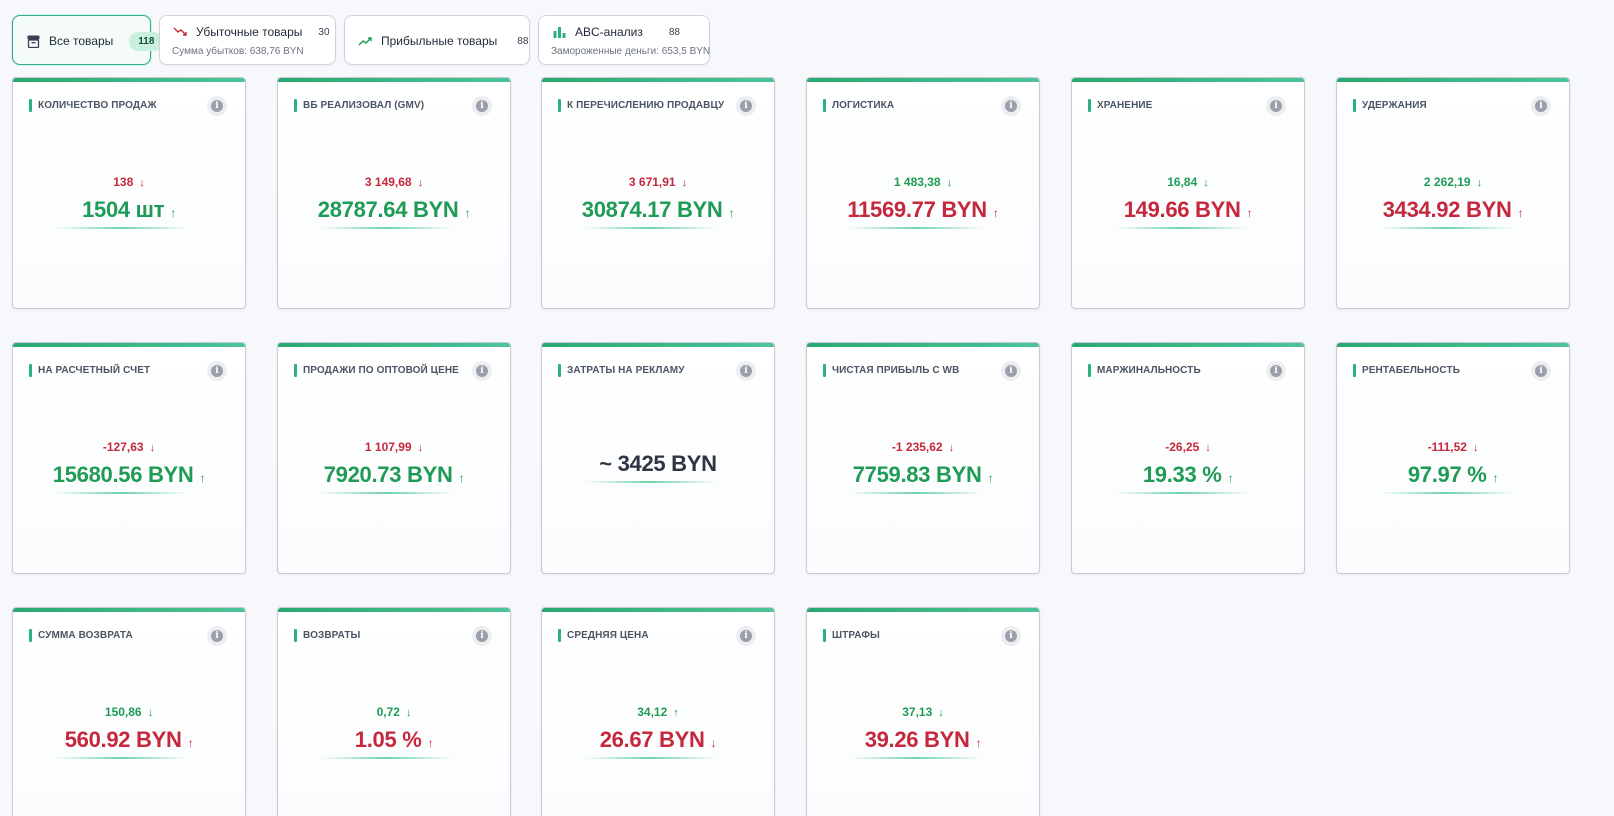 The image size is (1614, 816). What do you see at coordinates (923, 182) in the screenshot?
I see `metric-delta: 1 483,38 ↓` at bounding box center [923, 182].